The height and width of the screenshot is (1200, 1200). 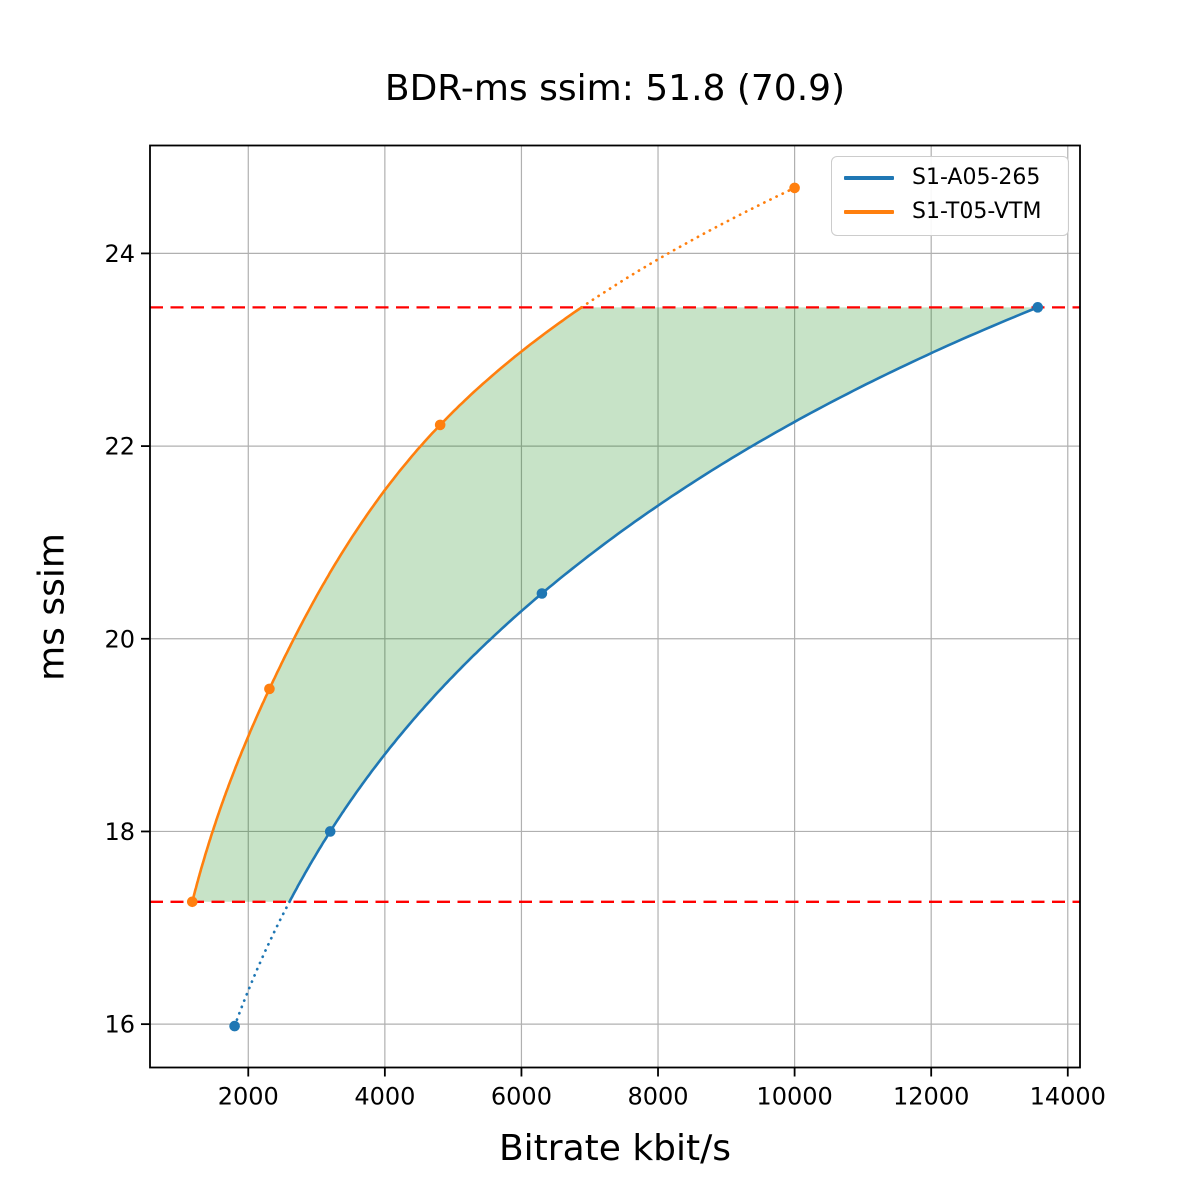 What do you see at coordinates (657, 1097) in the screenshot?
I see `x-tick-label: 8000` at bounding box center [657, 1097].